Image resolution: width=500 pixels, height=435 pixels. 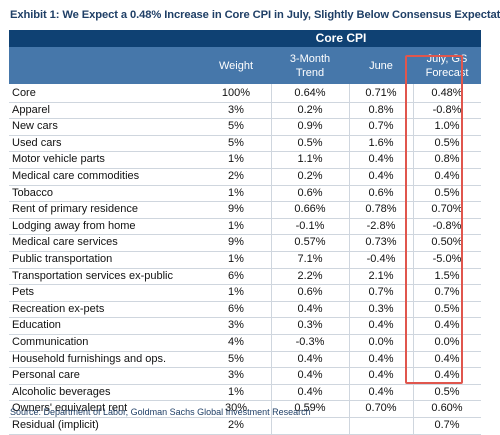 I want to click on table-row: Used cars 5% 0.5% 1.6% 0.5%, so click(x=245, y=143).